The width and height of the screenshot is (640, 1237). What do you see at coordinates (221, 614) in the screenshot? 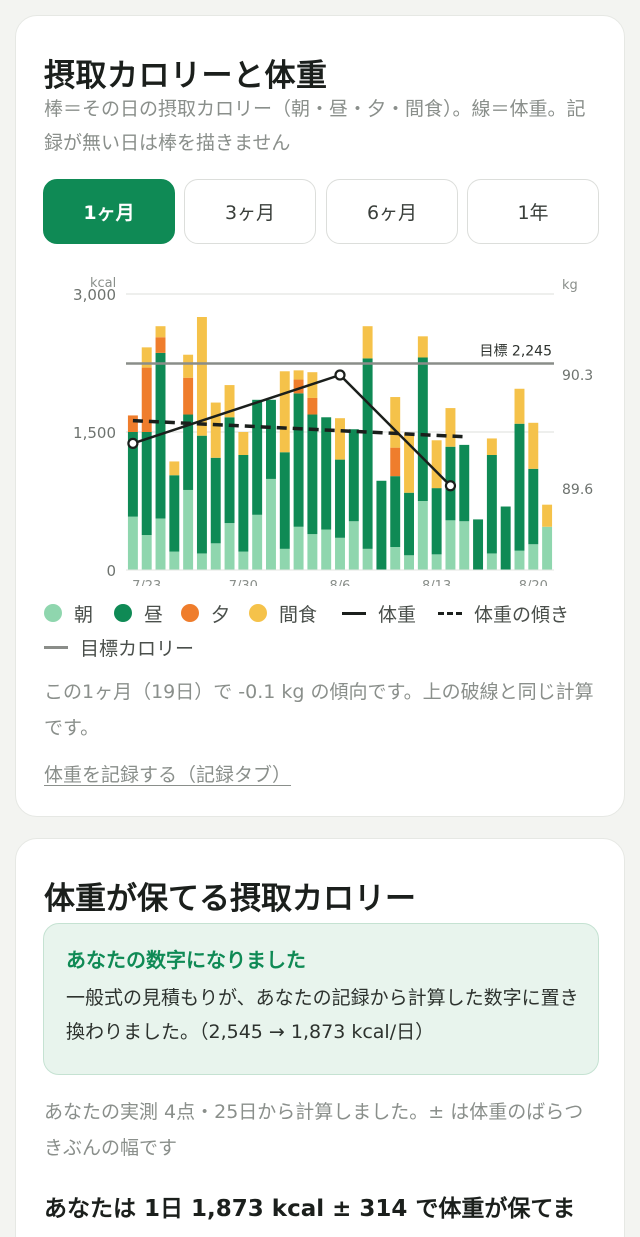
I see `legend-dinner-label: 夕` at bounding box center [221, 614].